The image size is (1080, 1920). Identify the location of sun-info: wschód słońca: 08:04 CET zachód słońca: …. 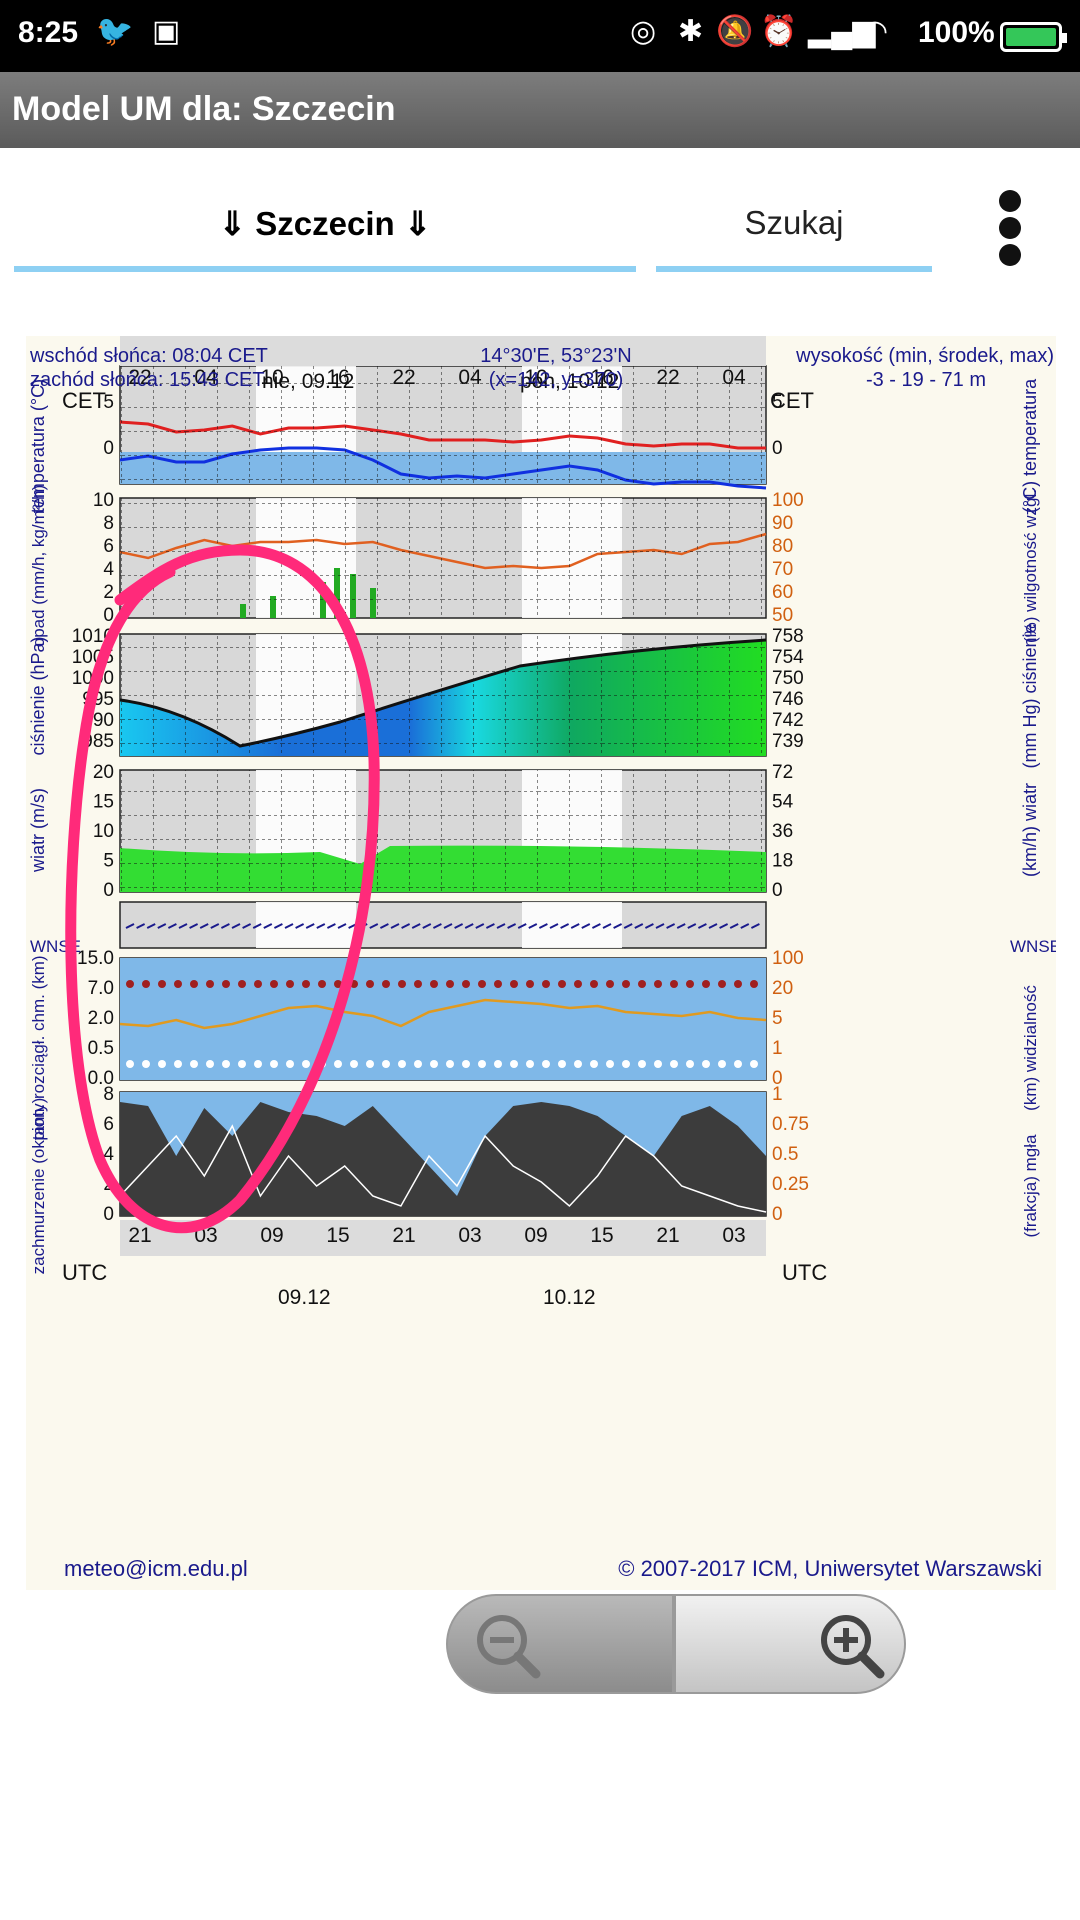
(149, 368).